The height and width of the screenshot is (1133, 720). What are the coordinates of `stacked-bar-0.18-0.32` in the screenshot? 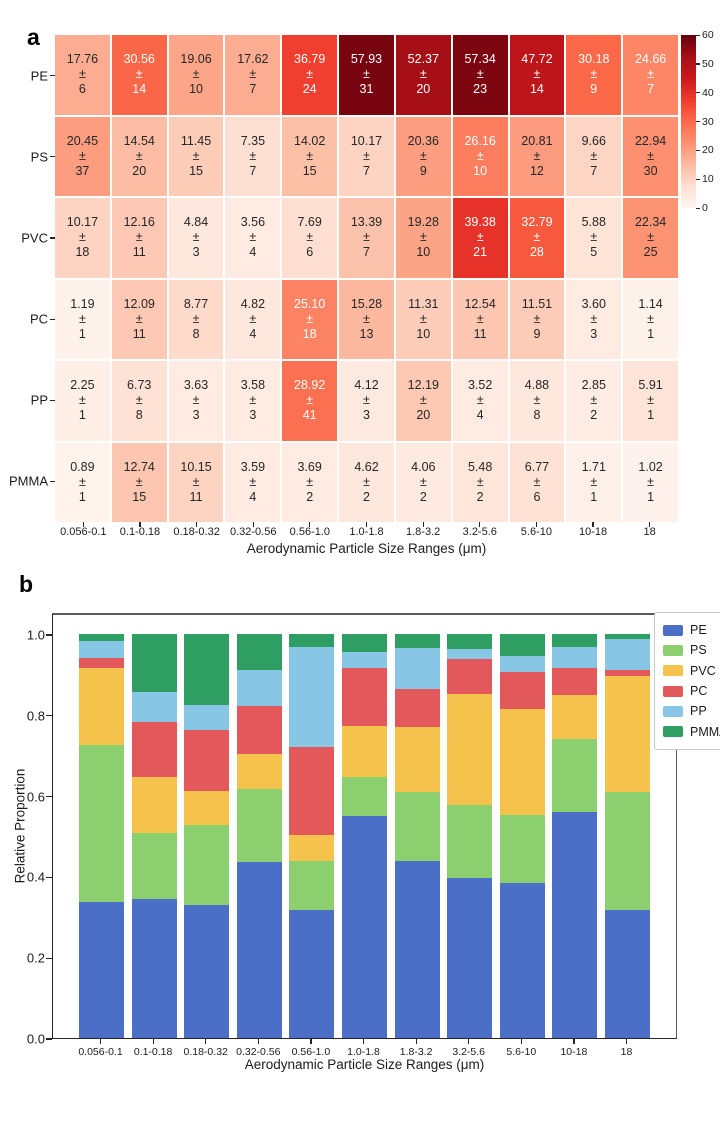 It's located at (207, 836).